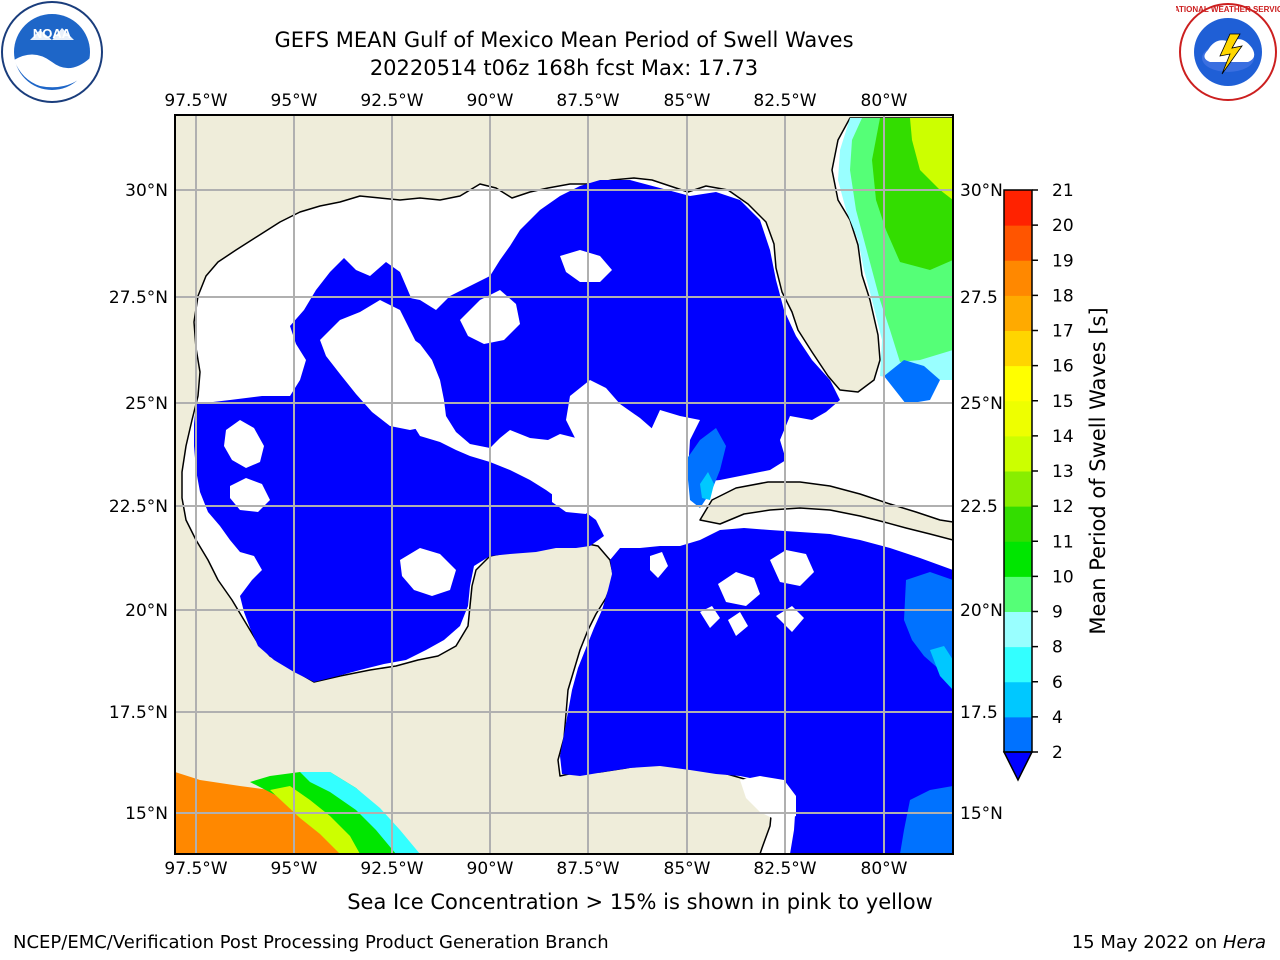 This screenshot has height=960, width=1280. I want to click on colorbar-tick-label: 9, so click(1057, 613).